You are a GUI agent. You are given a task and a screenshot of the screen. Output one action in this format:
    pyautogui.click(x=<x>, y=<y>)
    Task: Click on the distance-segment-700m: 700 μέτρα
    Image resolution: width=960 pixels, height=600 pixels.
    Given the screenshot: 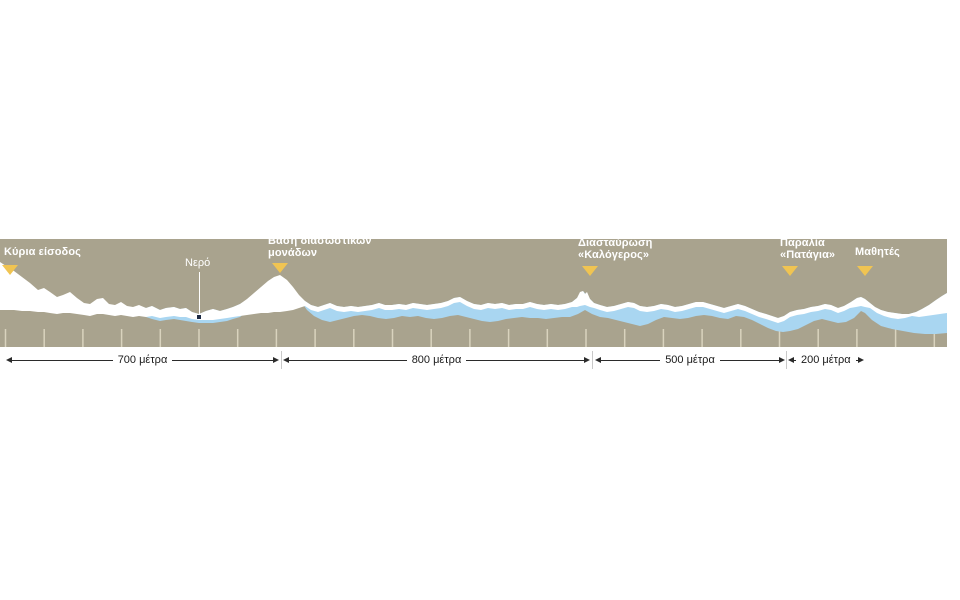 What is the action you would take?
    pyautogui.click(x=142, y=360)
    